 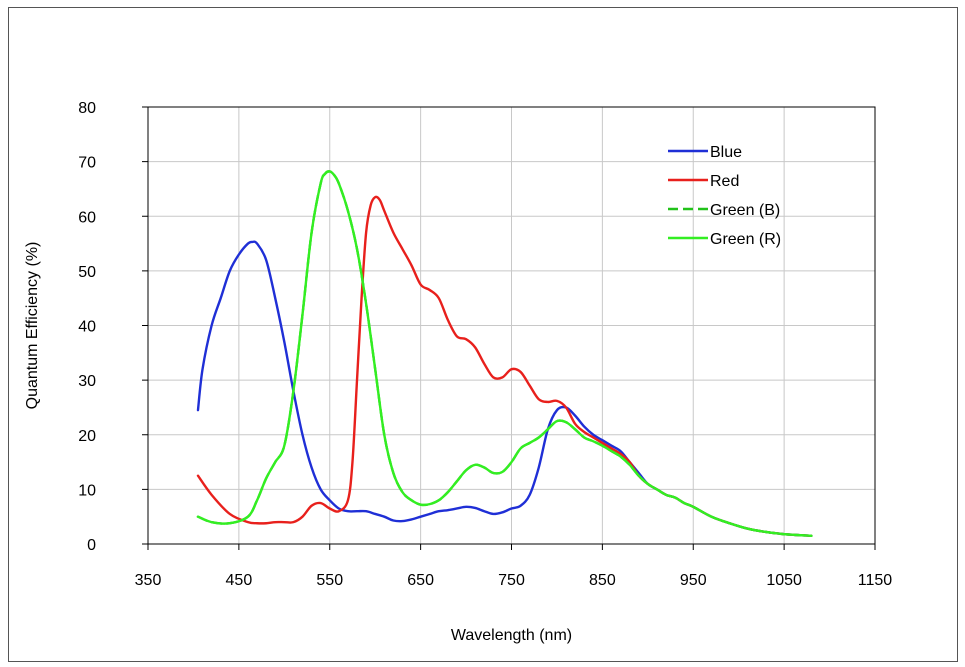 What do you see at coordinates (87, 108) in the screenshot?
I see `y-tick-label: 80` at bounding box center [87, 108].